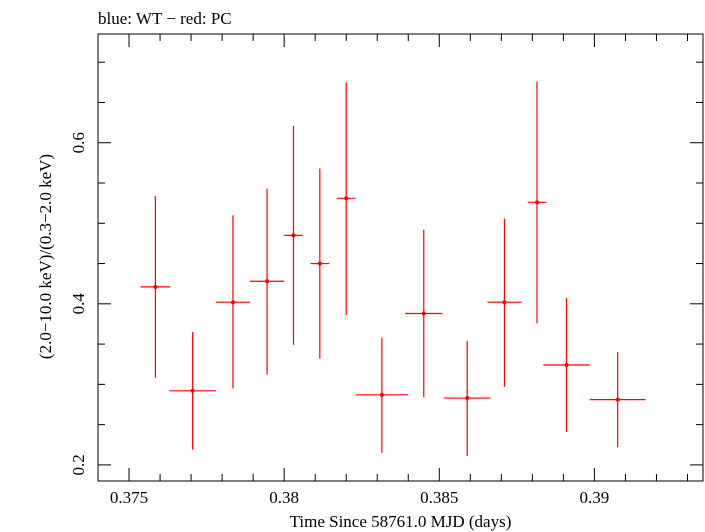  I want to click on y-tick-label: 0.4, so click(78, 304).